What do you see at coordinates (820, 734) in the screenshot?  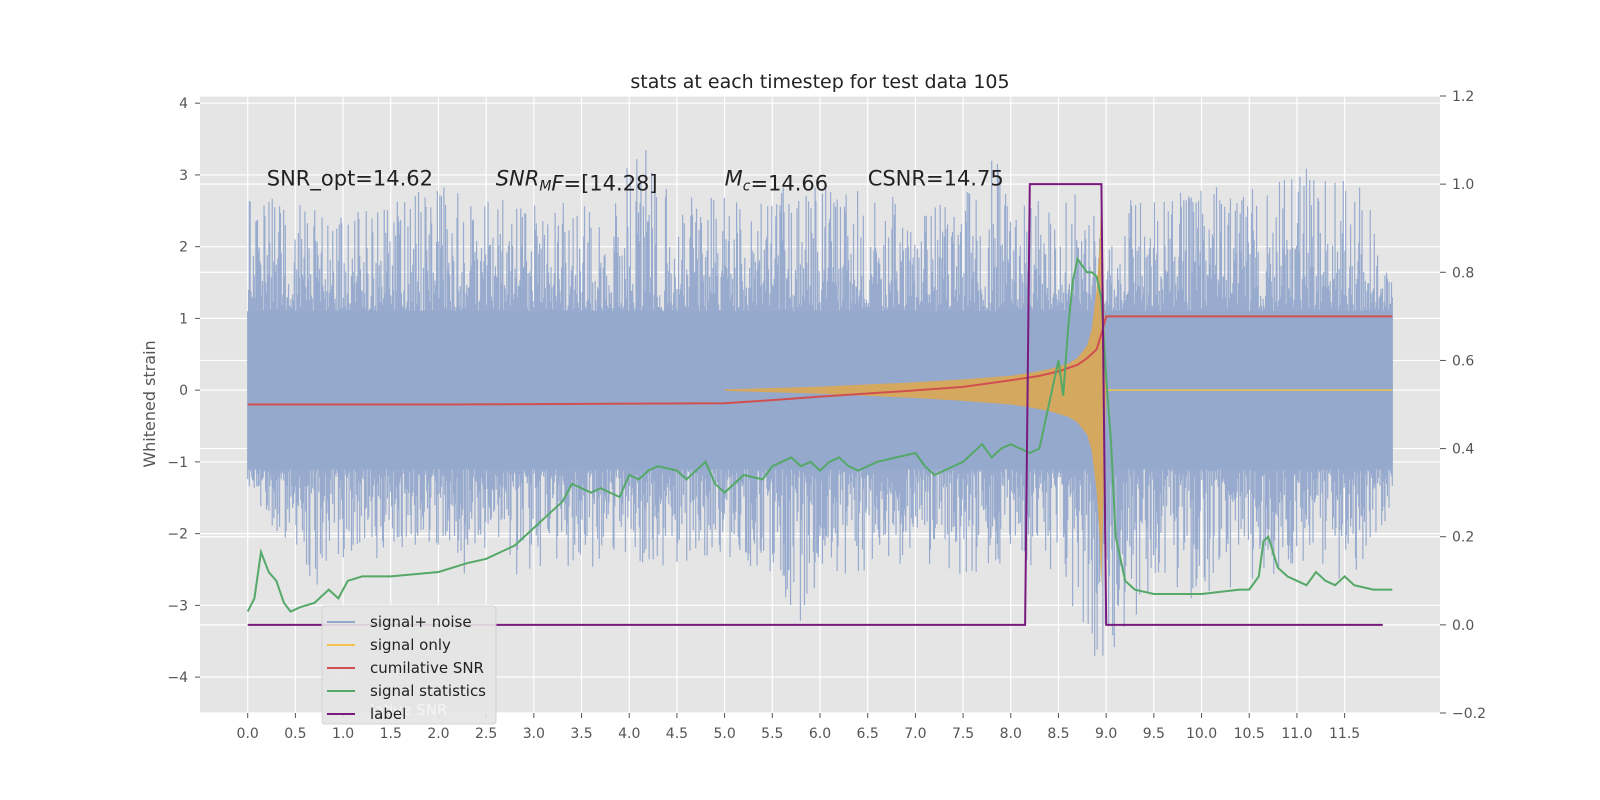 I see `x-tick-label: 6.0` at bounding box center [820, 734].